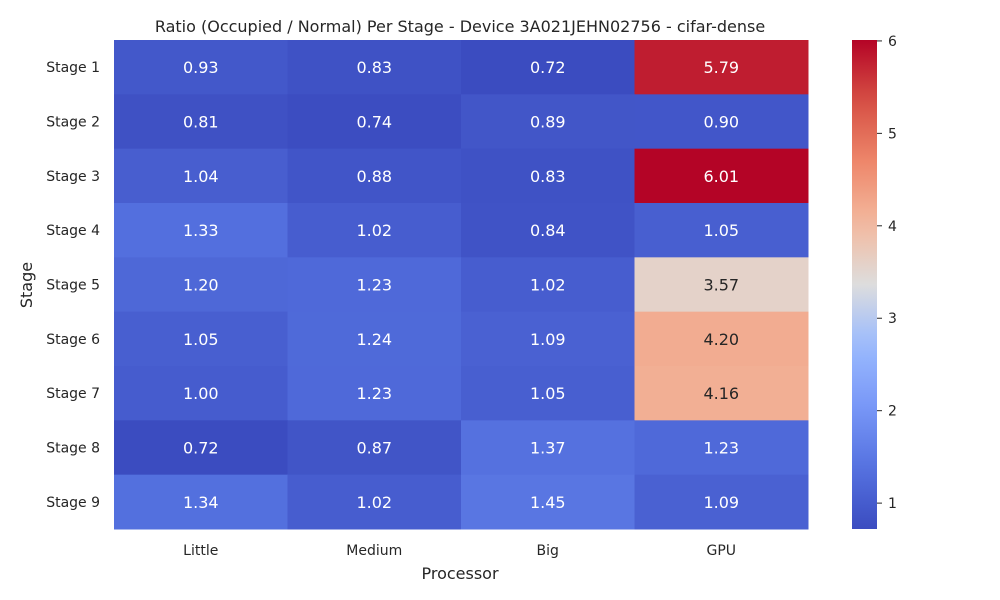 This screenshot has height=600, width=1000. I want to click on y-tick-label: Stage 3, so click(73, 177).